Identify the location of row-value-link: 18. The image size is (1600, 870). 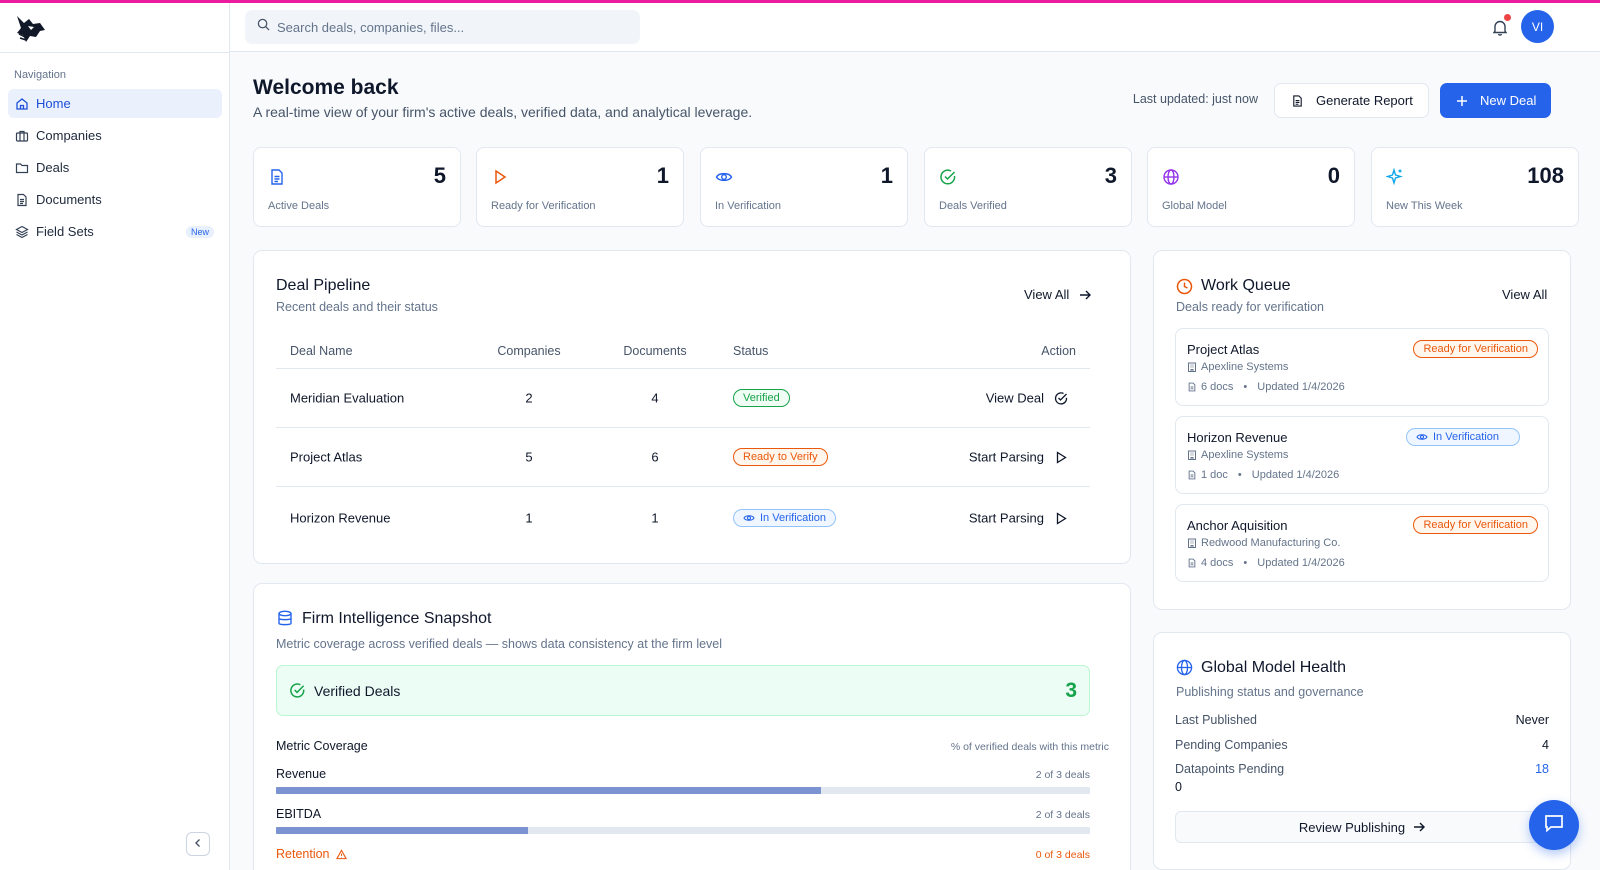
(1542, 769).